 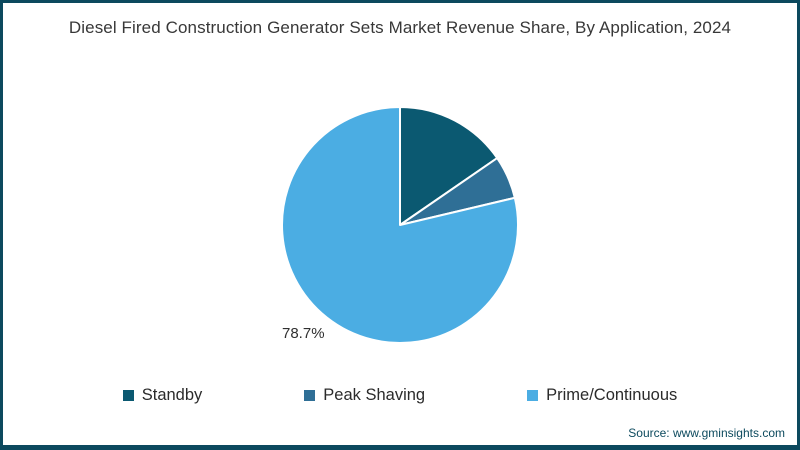 I want to click on legend-item-standby: Standby, so click(x=162, y=395).